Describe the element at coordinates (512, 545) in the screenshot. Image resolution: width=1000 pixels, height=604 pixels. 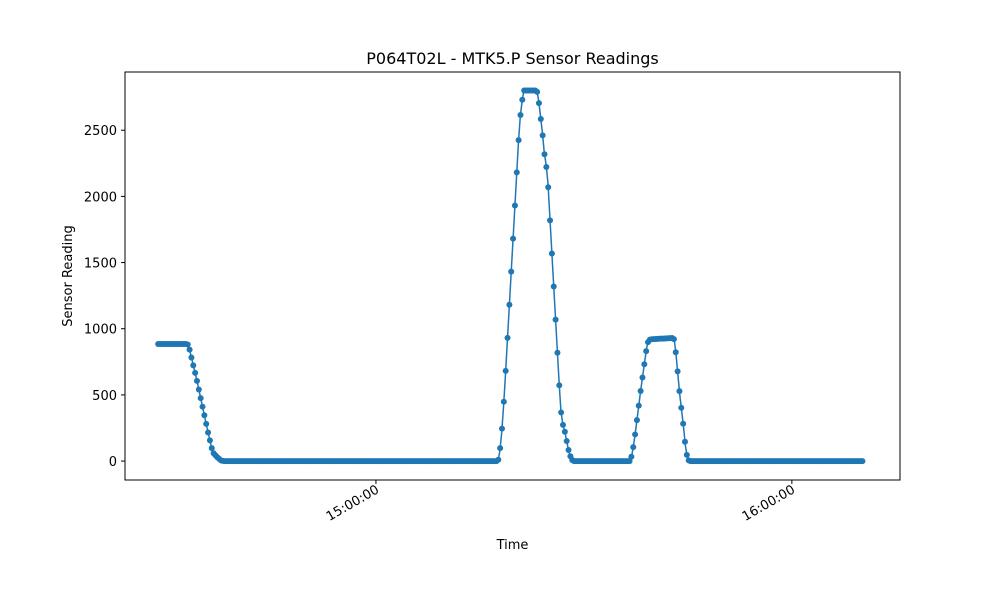
I see `x-axis-label: Time` at that location.